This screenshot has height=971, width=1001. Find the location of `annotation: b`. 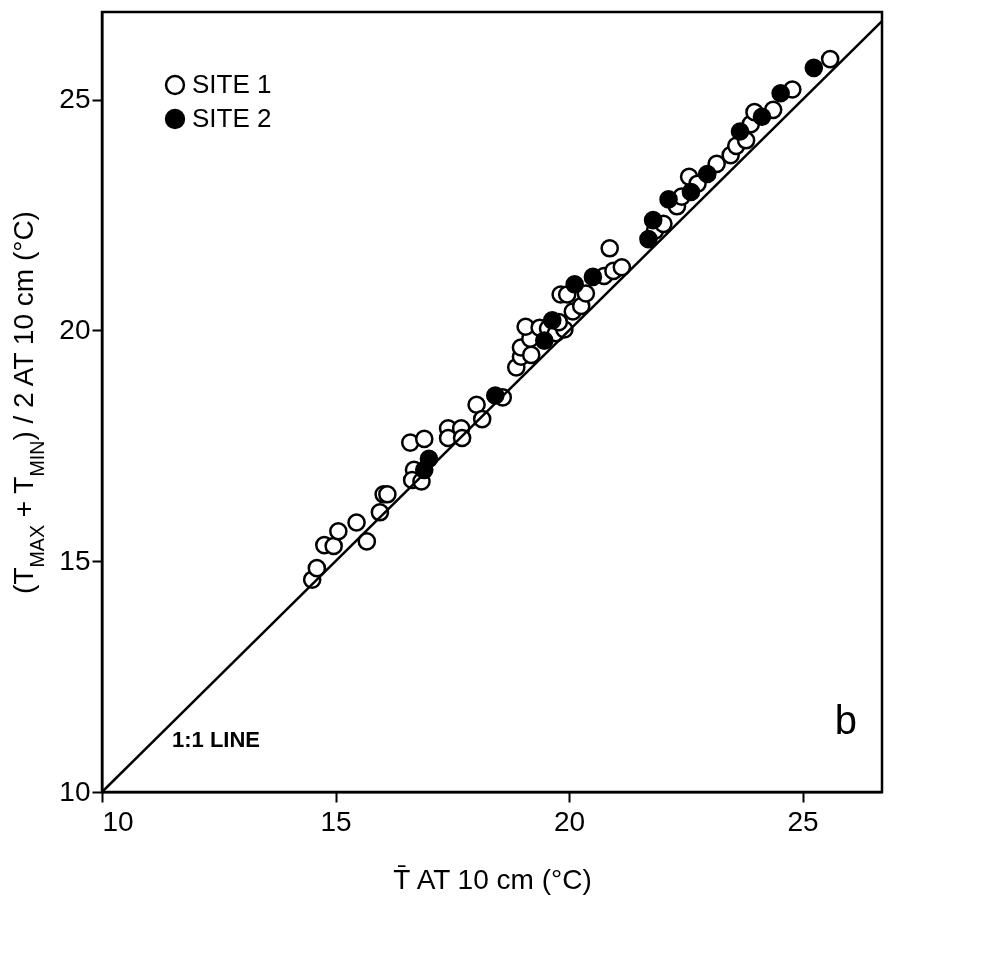

annotation: b is located at coordinates (845, 720).